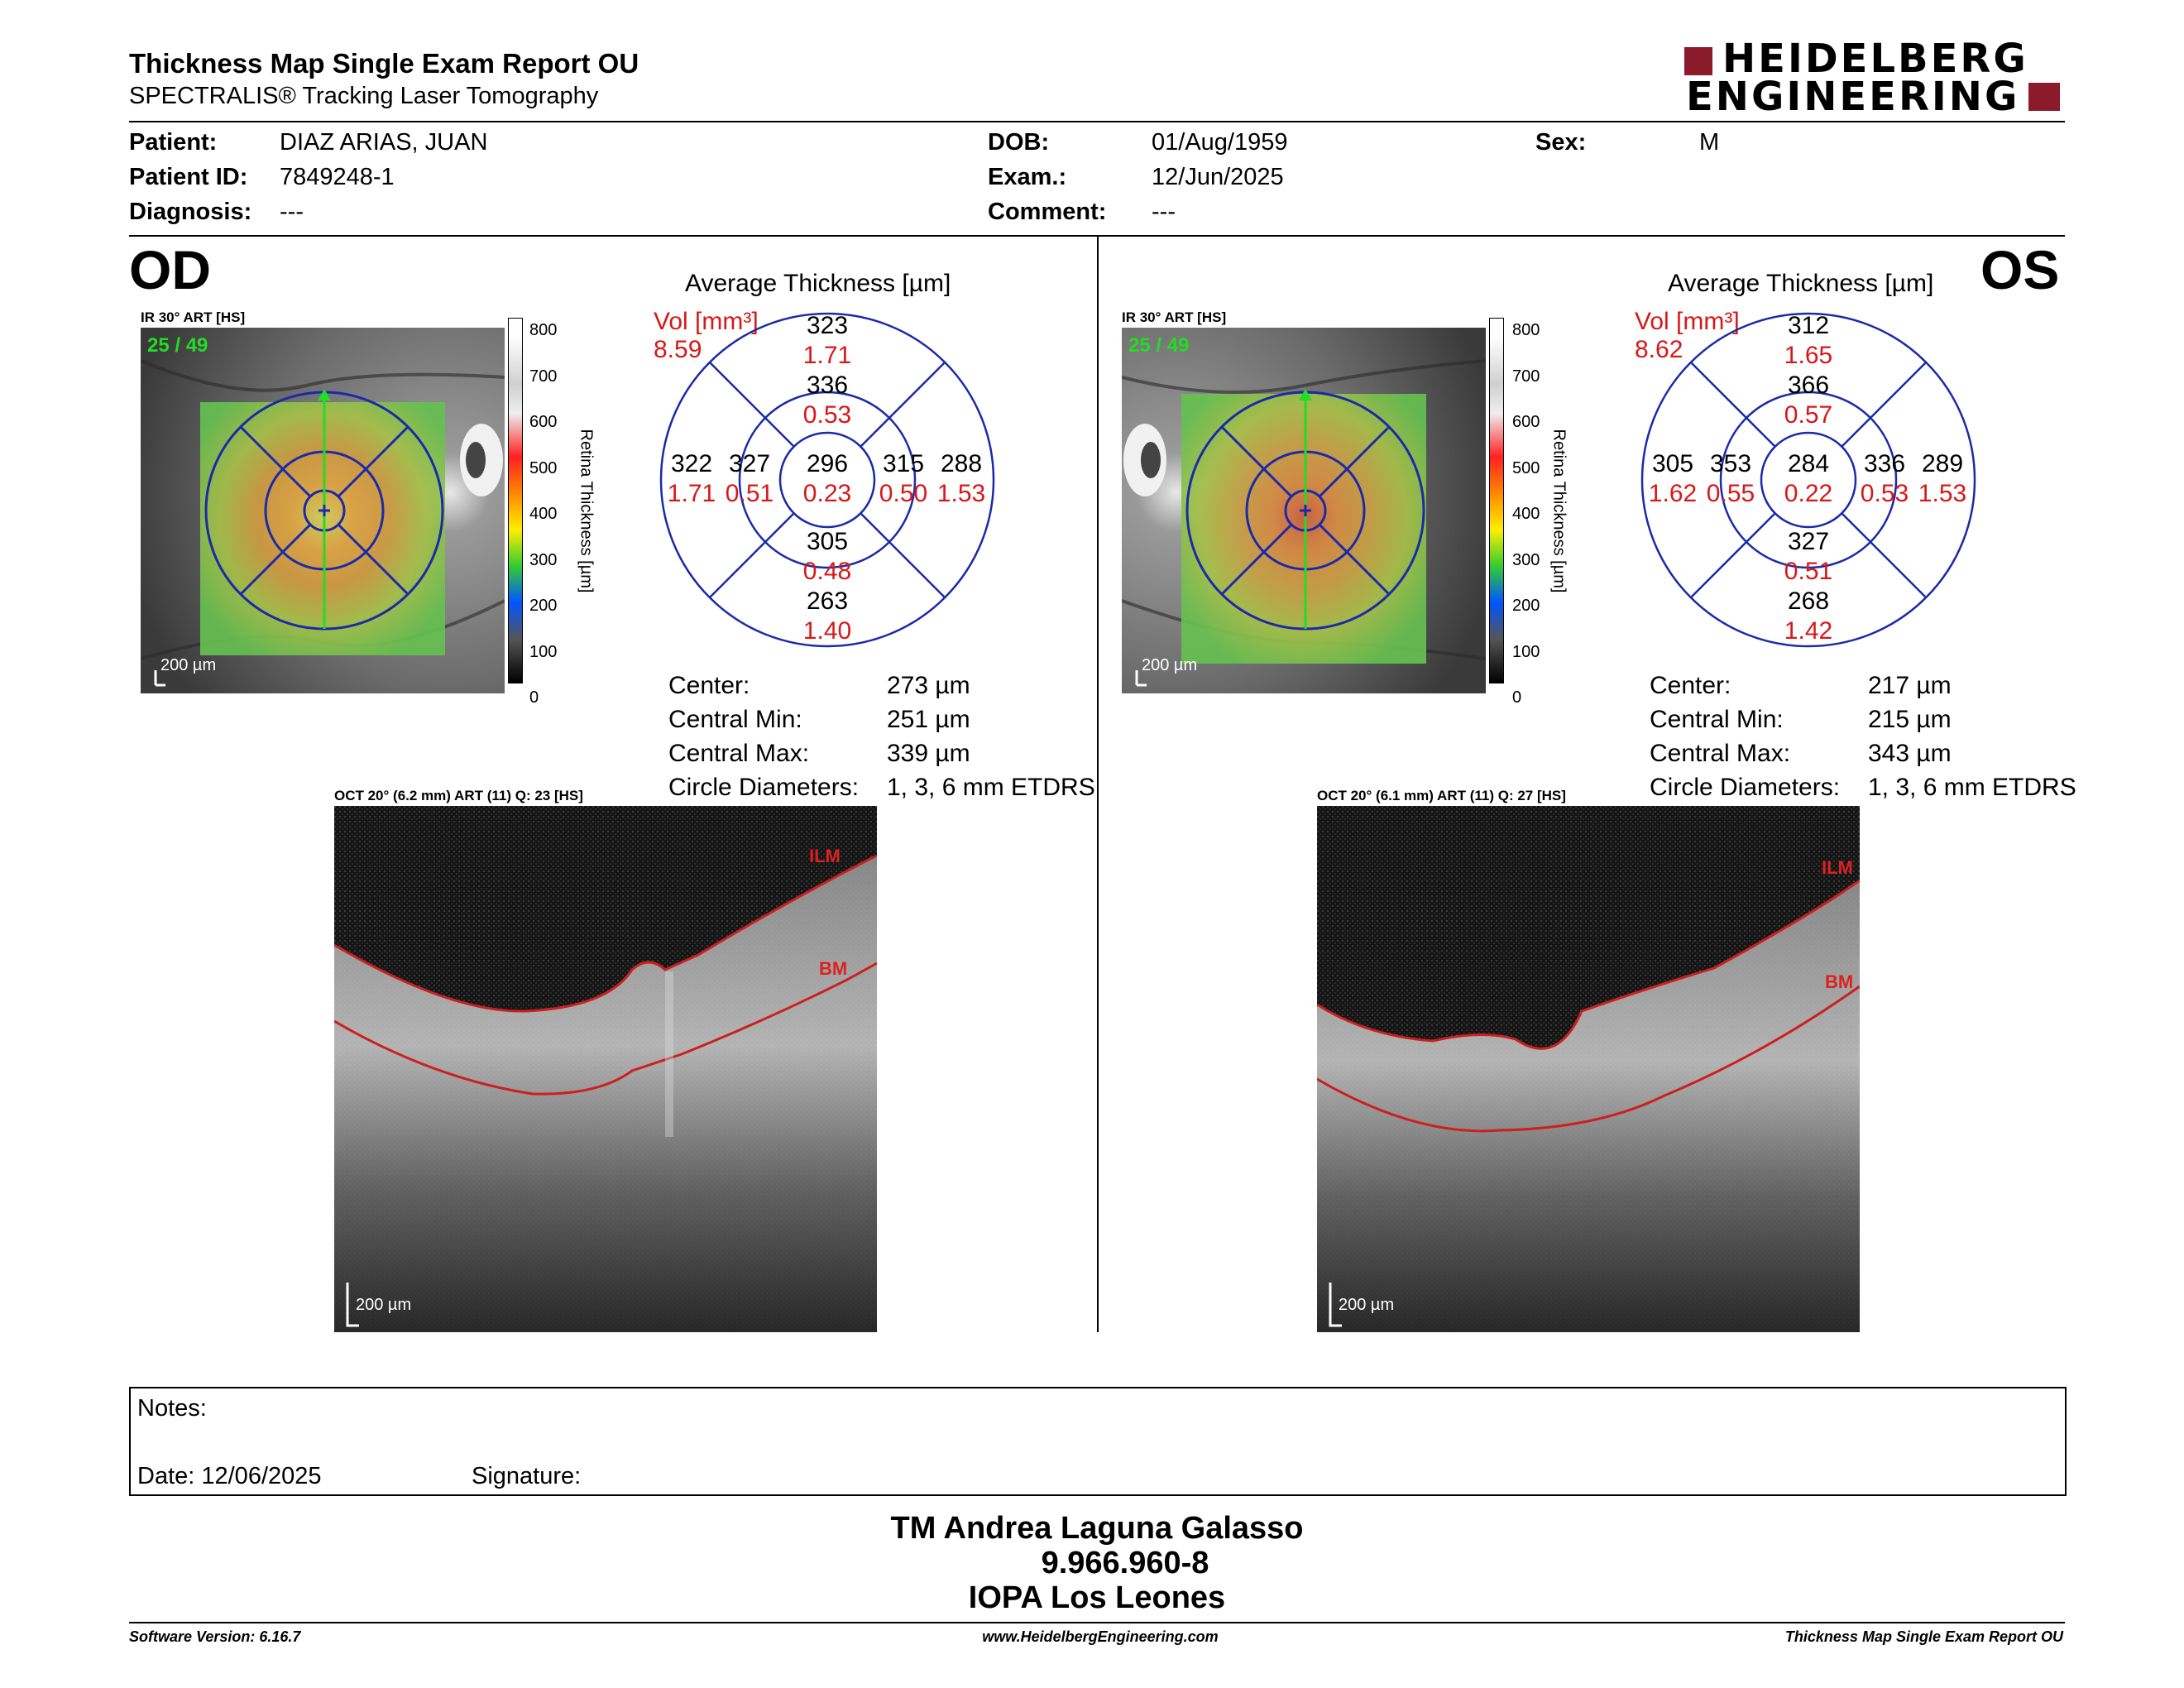  What do you see at coordinates (1709, 142) in the screenshot?
I see `sex-value: M` at bounding box center [1709, 142].